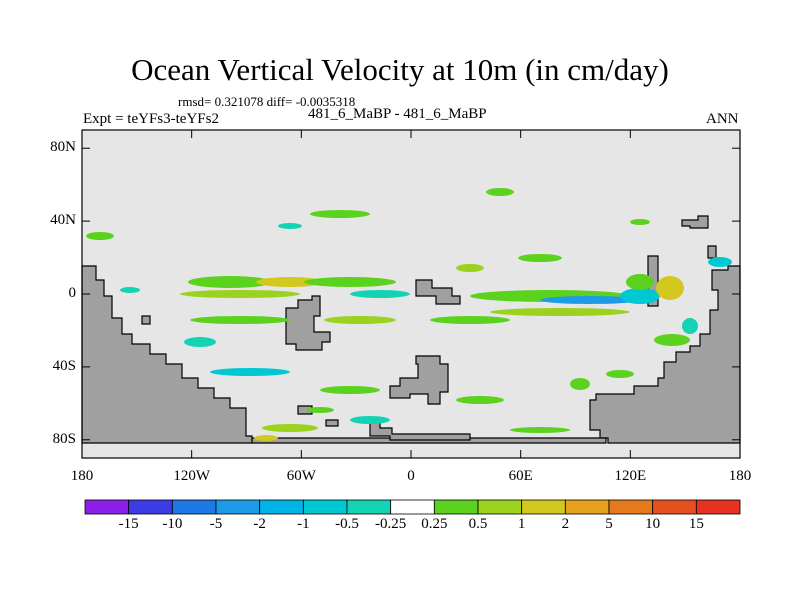  I want to click on colorbar-label: 2, so click(565, 524).